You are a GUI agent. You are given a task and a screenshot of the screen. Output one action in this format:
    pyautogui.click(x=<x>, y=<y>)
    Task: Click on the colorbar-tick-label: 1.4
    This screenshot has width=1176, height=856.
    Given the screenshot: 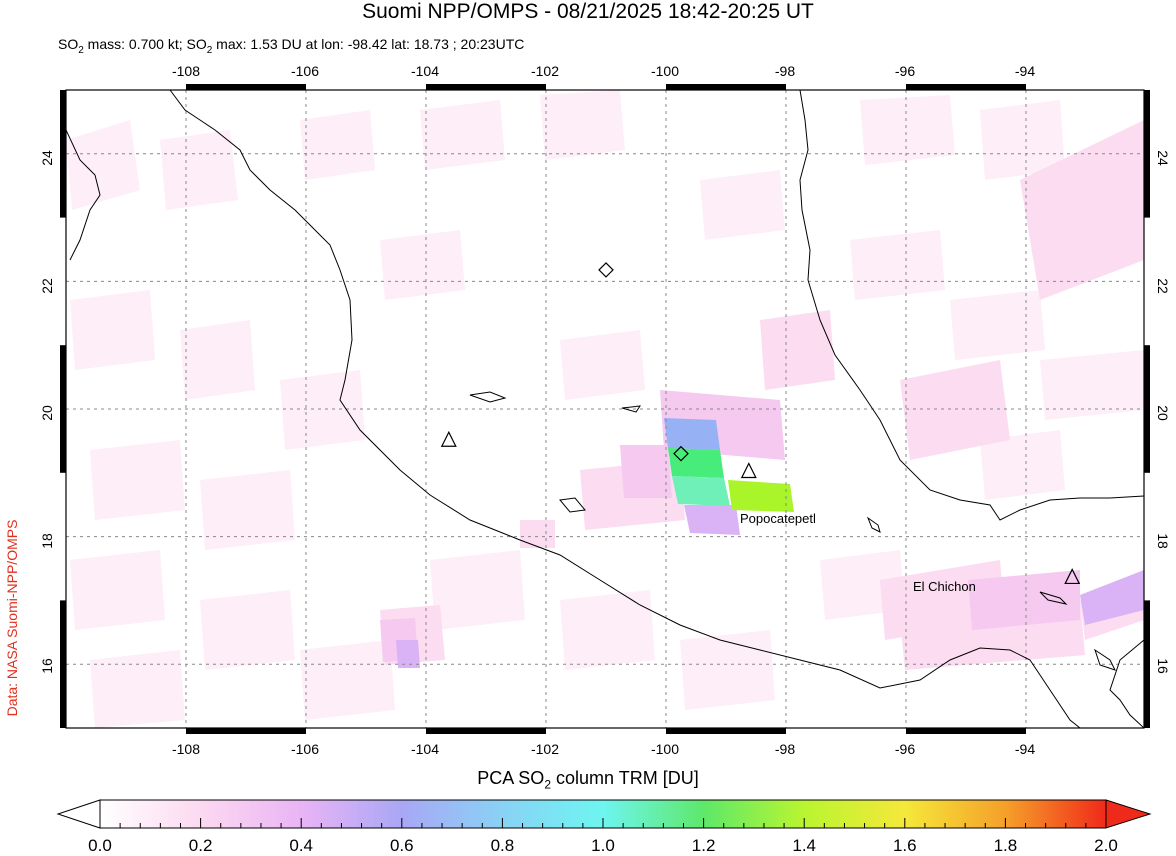 What is the action you would take?
    pyautogui.click(x=804, y=845)
    